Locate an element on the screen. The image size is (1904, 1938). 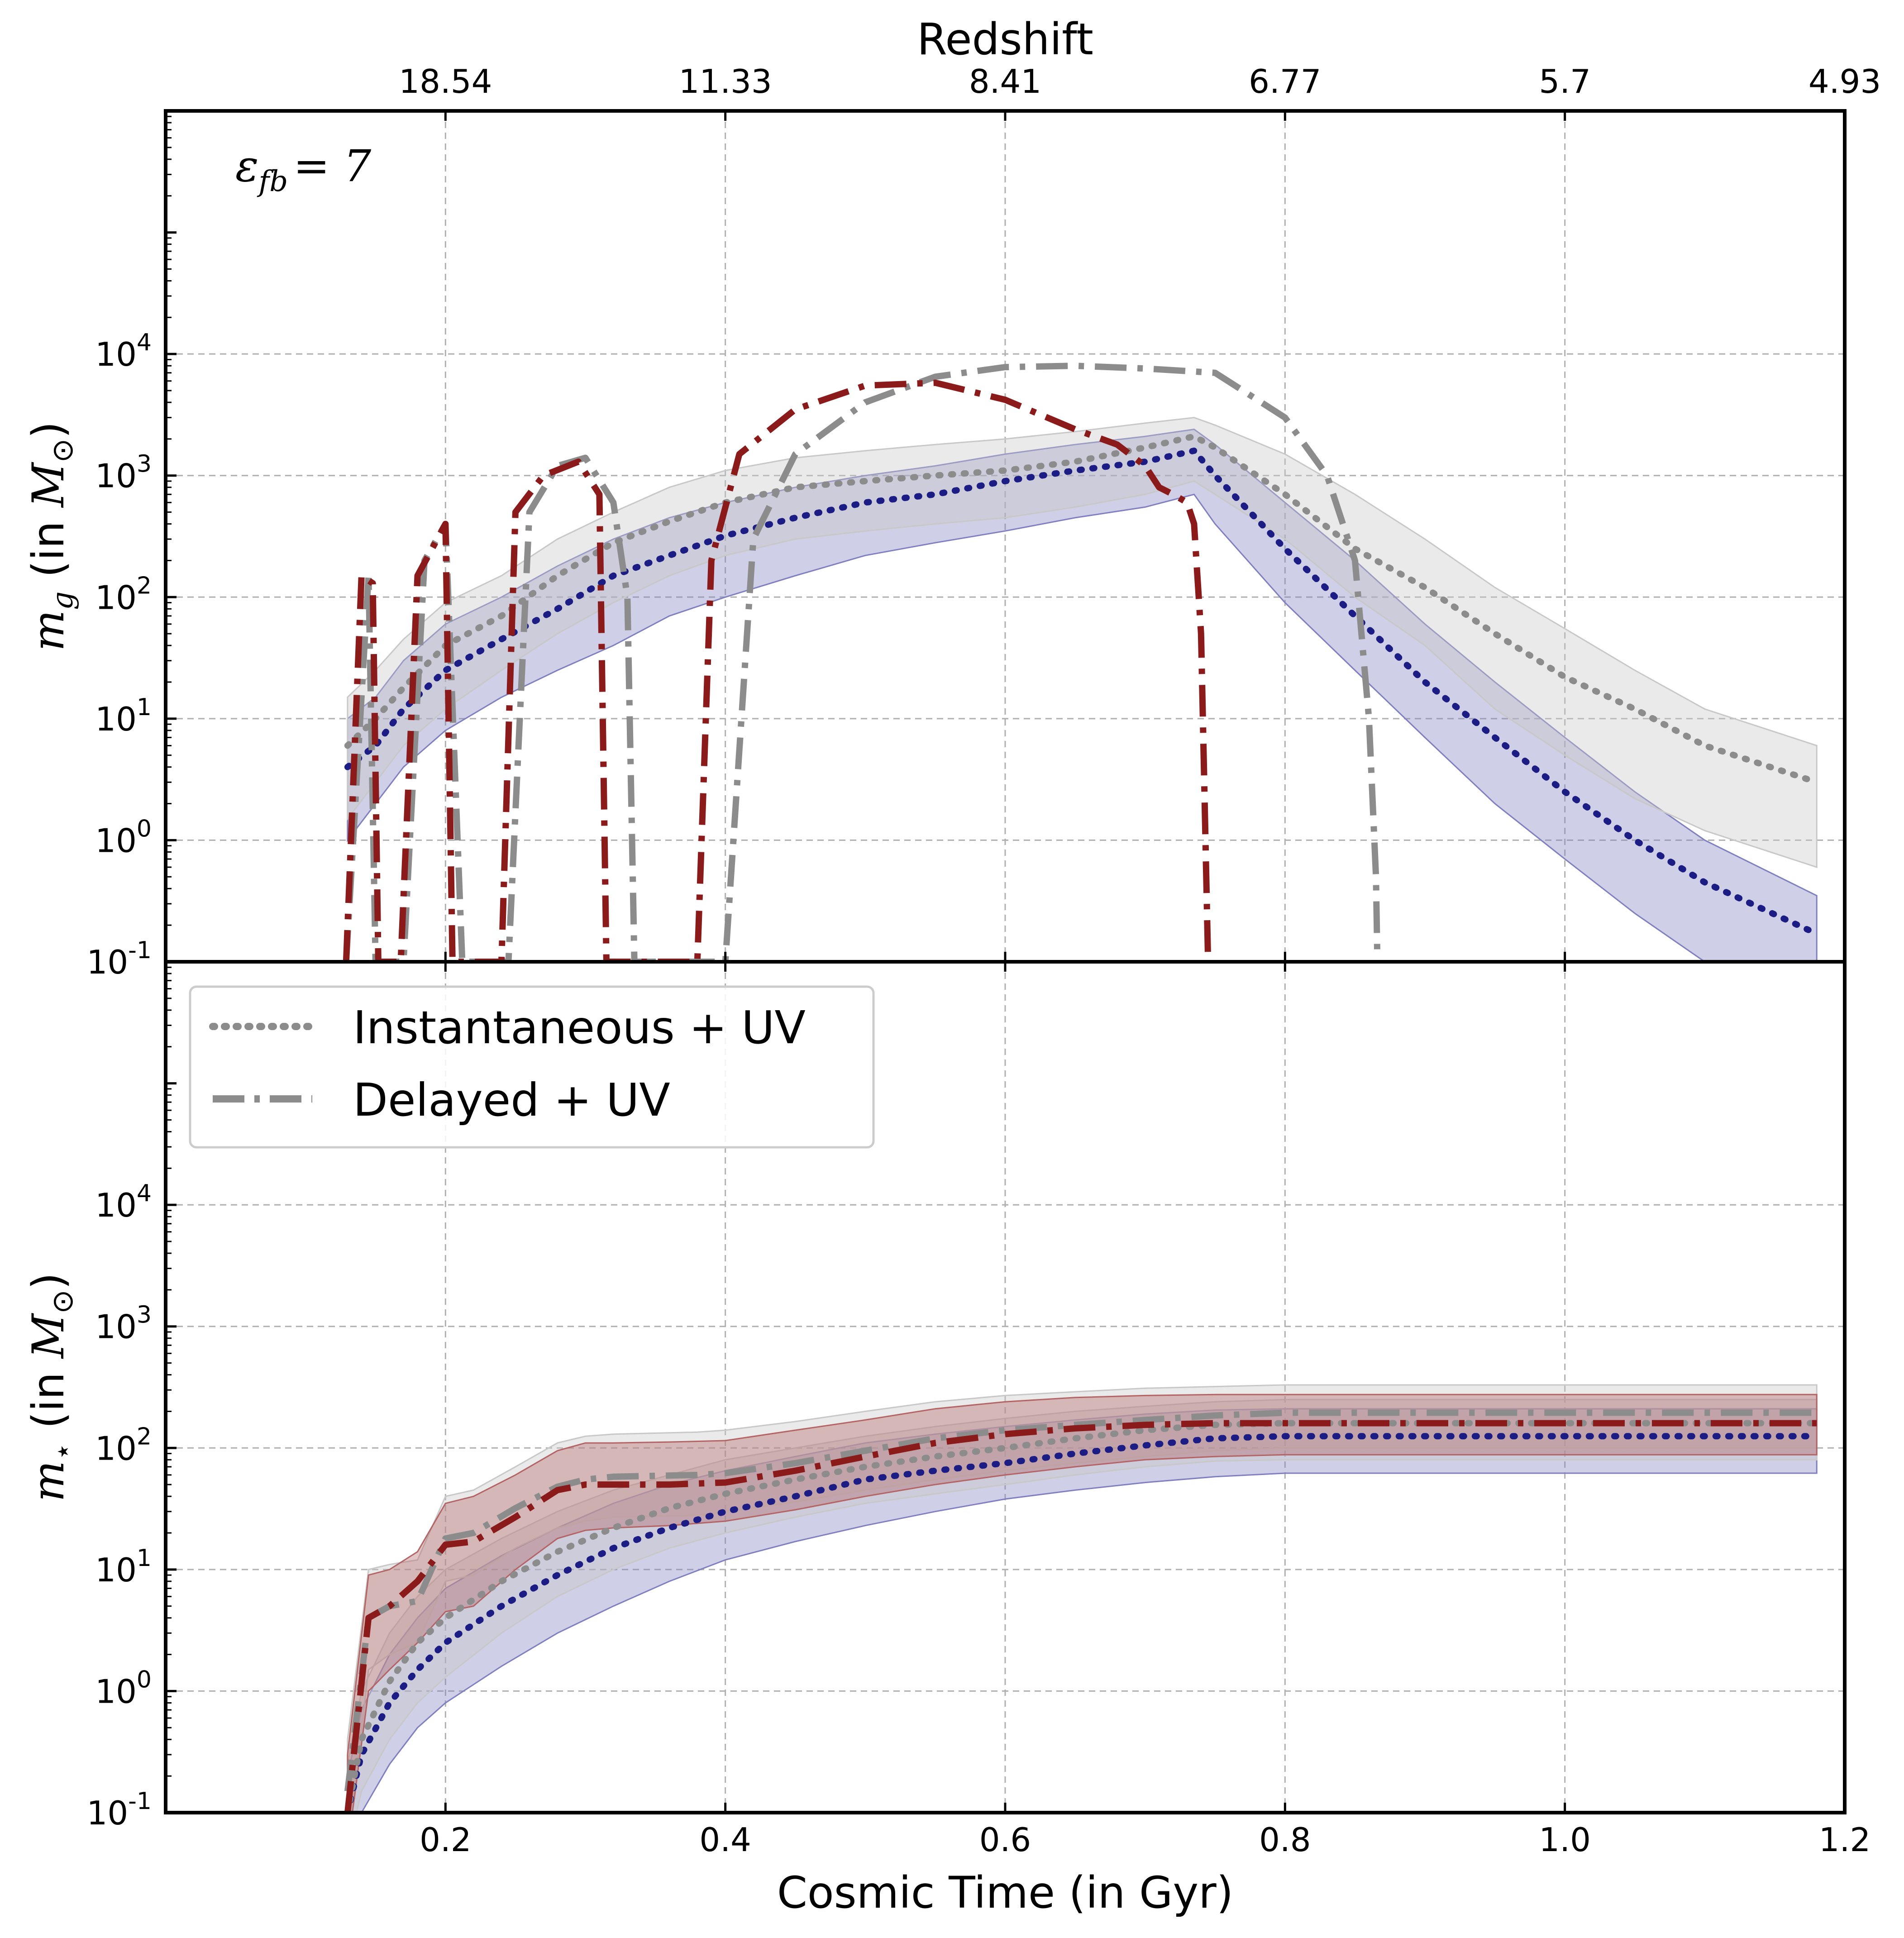
redshift-tick-label: 4.93 is located at coordinates (1845, 81).